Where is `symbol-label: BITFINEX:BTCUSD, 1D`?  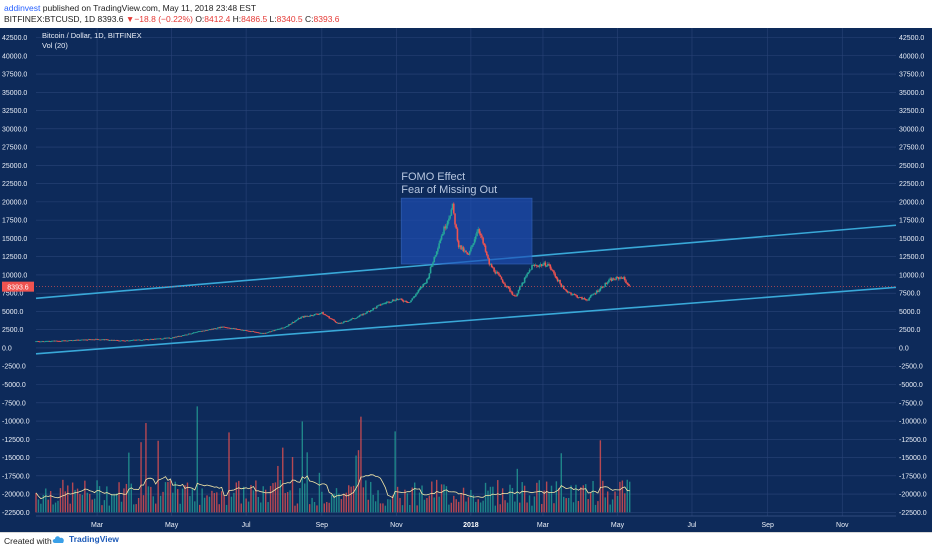 symbol-label: BITFINEX:BTCUSD, 1D is located at coordinates (50, 19).